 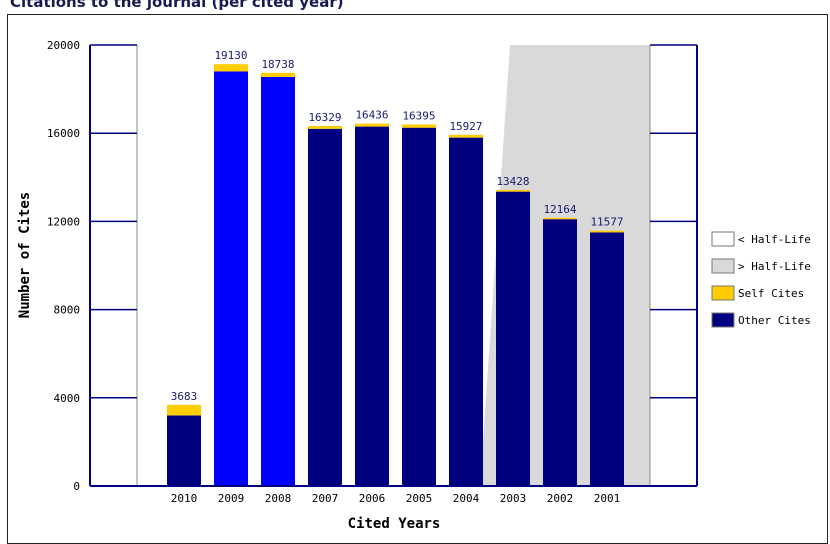 I want to click on y-tick-label-20000: 20000, so click(x=63, y=45).